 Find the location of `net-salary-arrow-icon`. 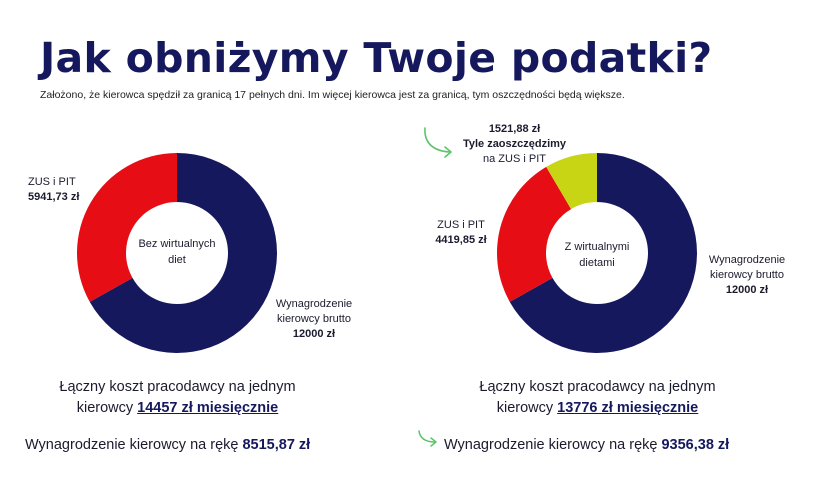

net-salary-arrow-icon is located at coordinates (427, 438).